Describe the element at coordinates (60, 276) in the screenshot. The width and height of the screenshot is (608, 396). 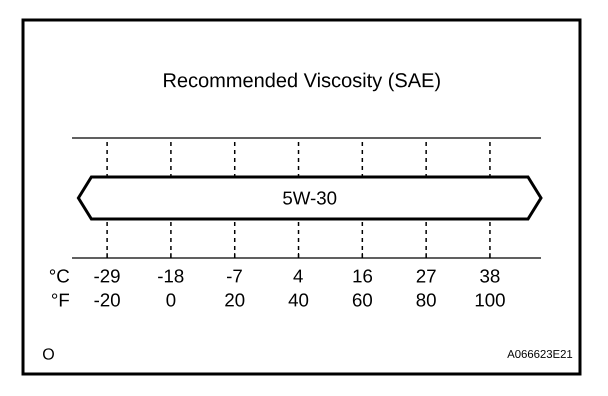
I see `x2-axis-title: °C` at that location.